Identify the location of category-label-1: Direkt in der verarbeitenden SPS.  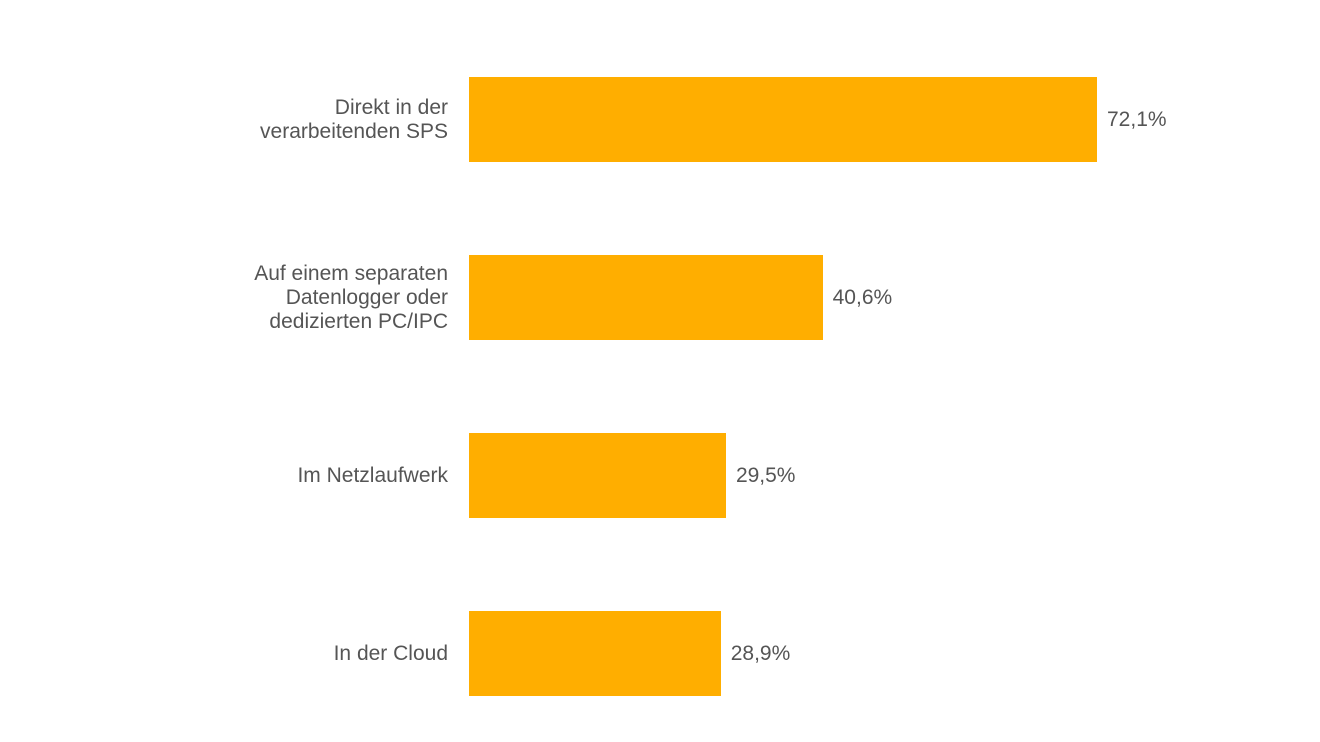
(354, 119).